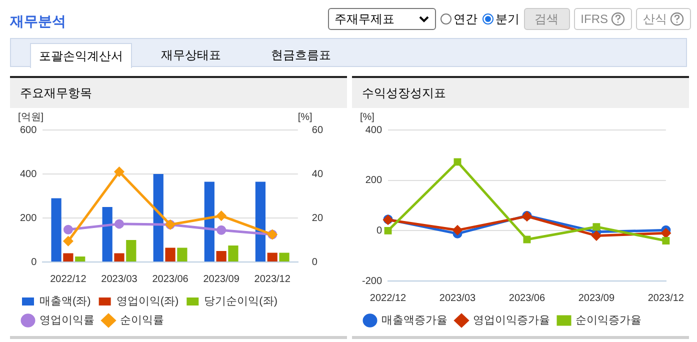 The image size is (697, 342). Describe the element at coordinates (364, 19) in the screenshot. I see `text: 주재무제표` at that location.